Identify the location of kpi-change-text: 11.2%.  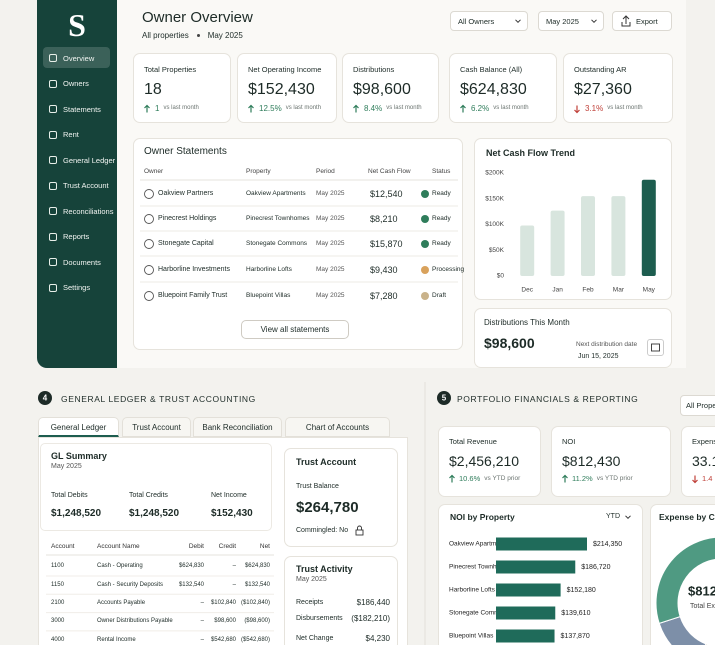
(582, 478).